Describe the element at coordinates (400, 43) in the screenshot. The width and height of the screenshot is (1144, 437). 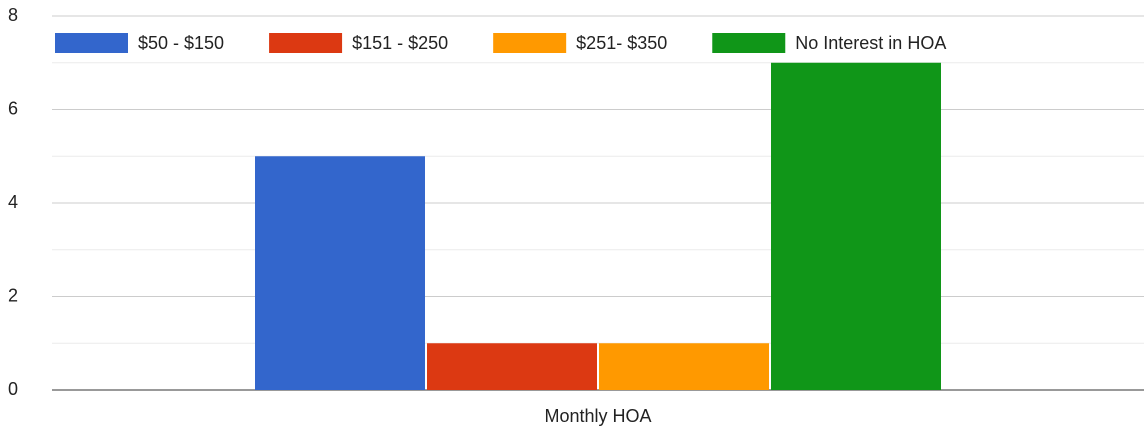
I see `legend-label: $151 - $250` at that location.